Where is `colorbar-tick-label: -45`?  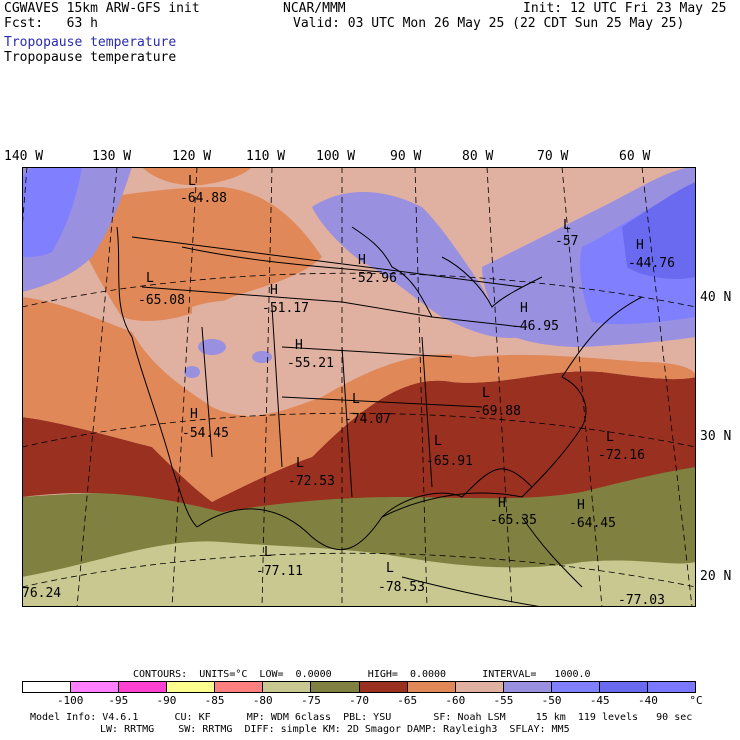
colorbar-tick-label: -45 is located at coordinates (599, 700).